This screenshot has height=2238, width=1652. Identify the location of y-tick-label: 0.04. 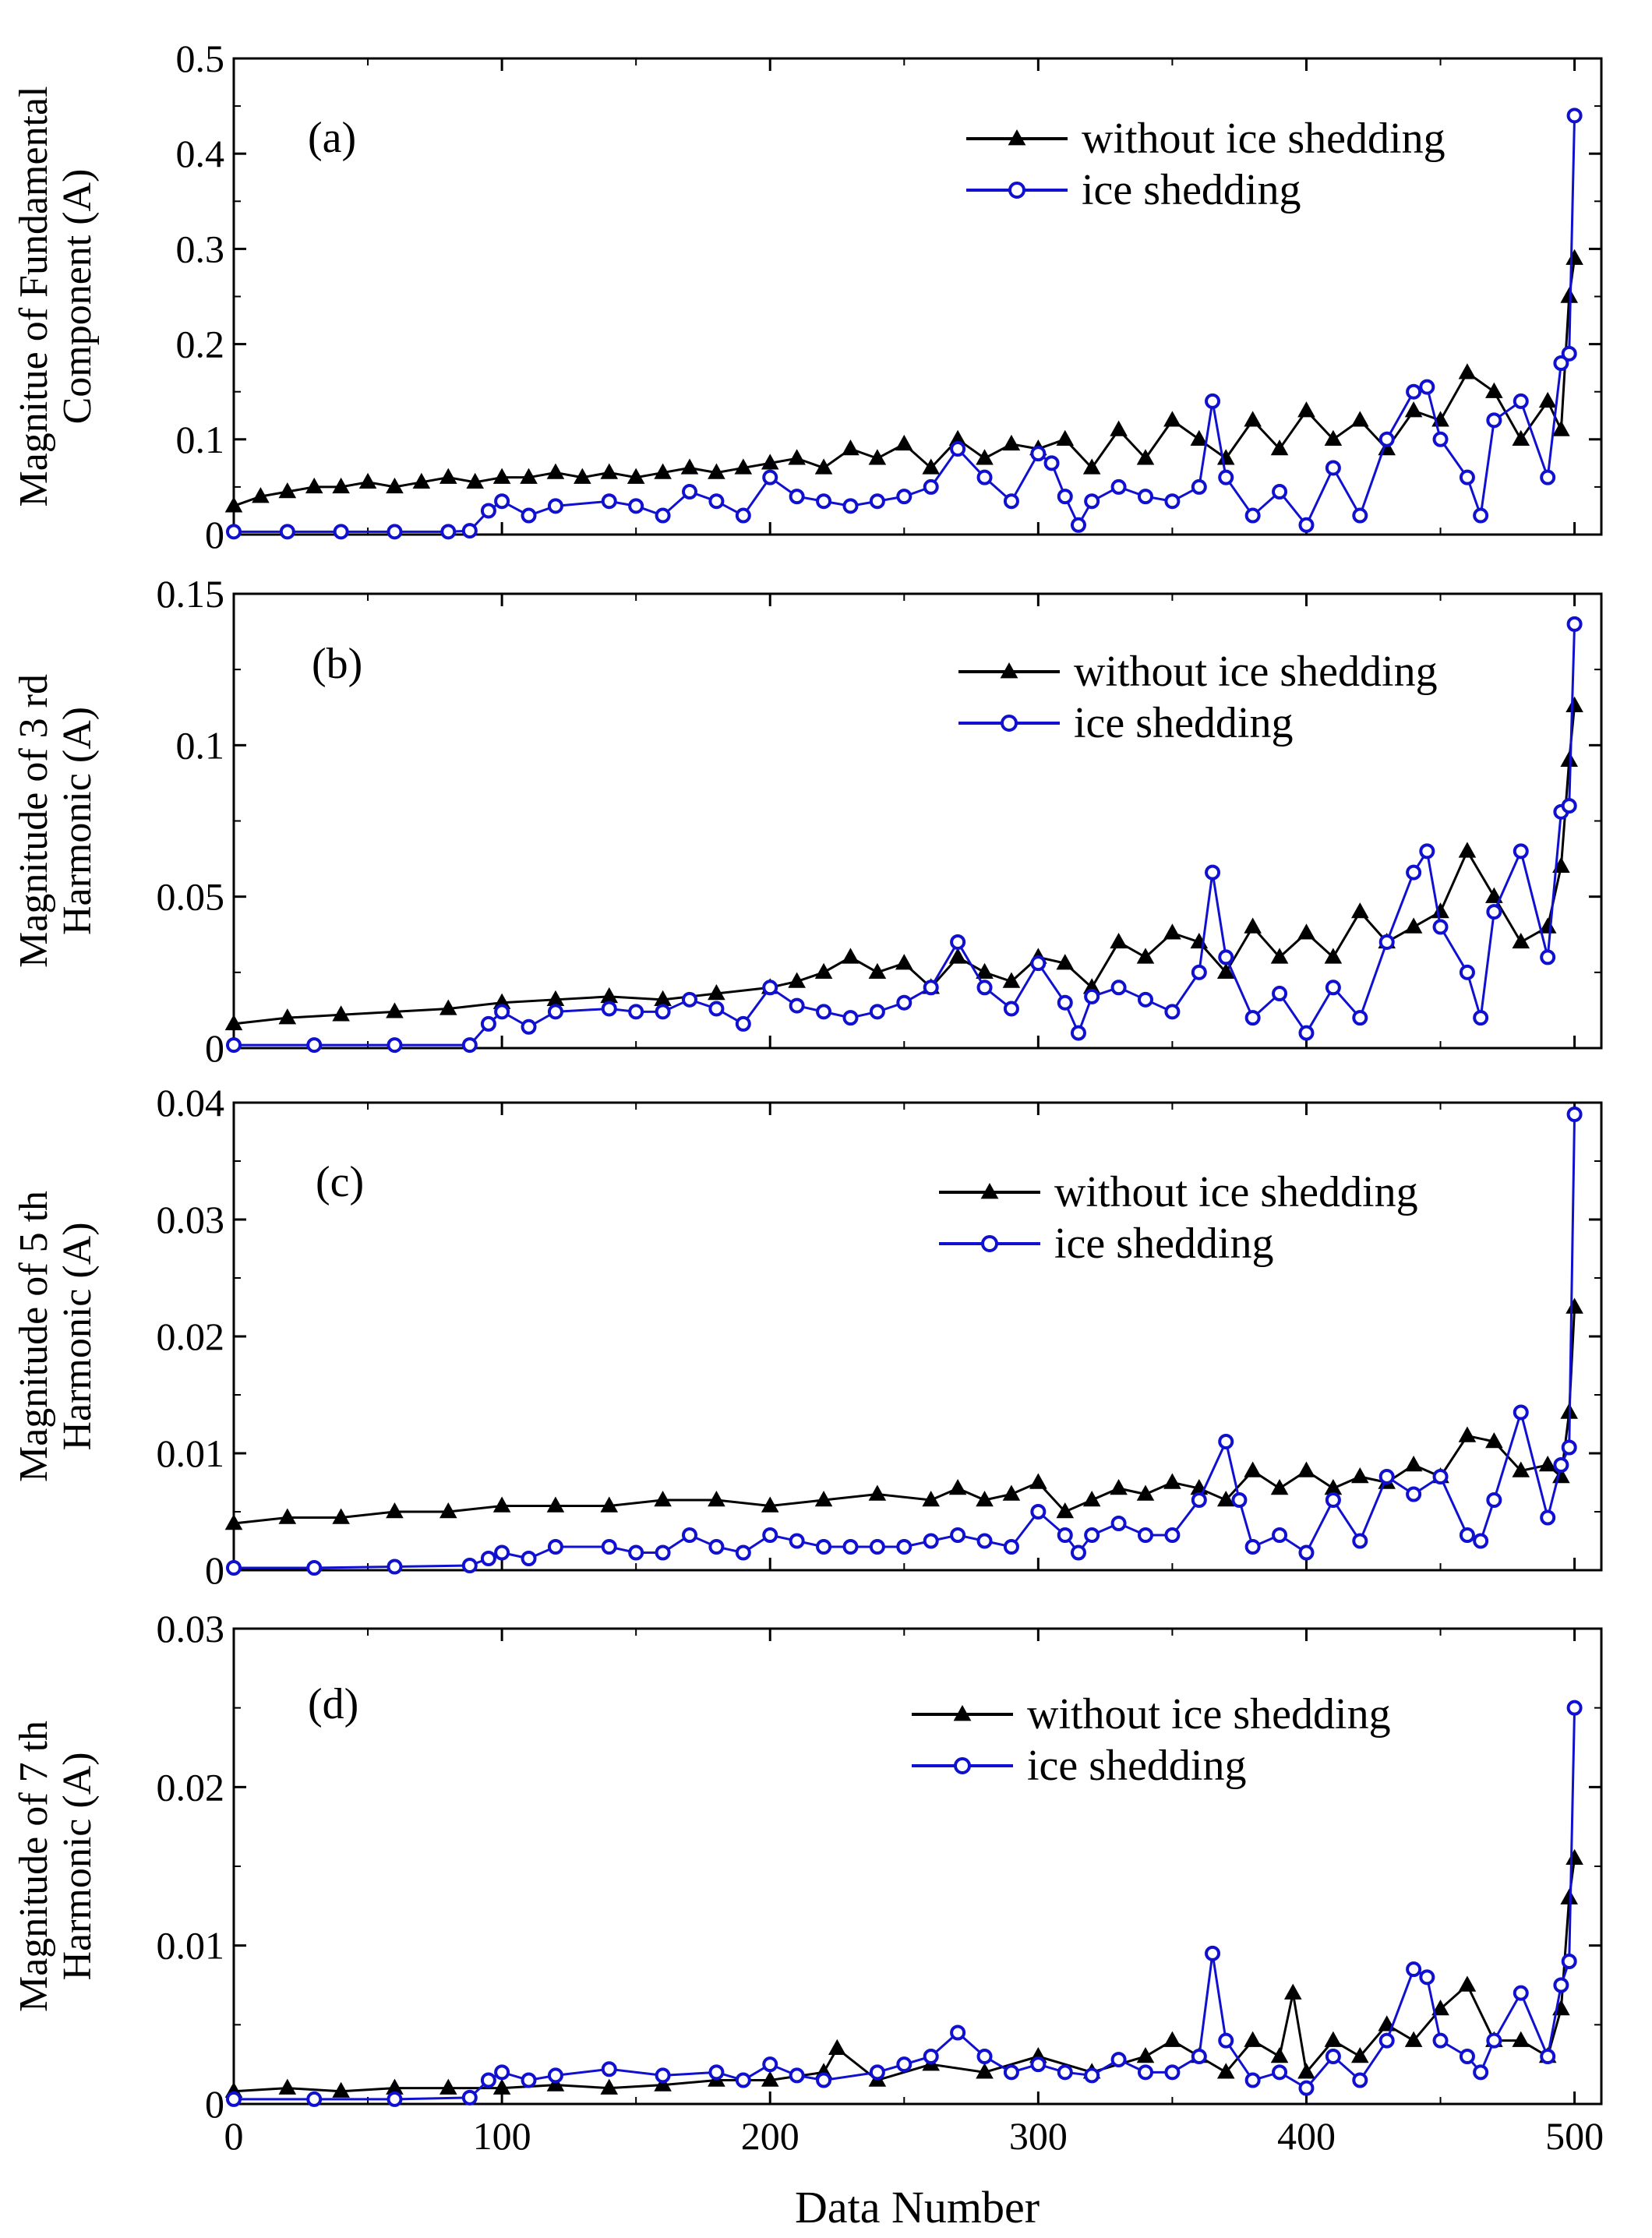
(191, 1102).